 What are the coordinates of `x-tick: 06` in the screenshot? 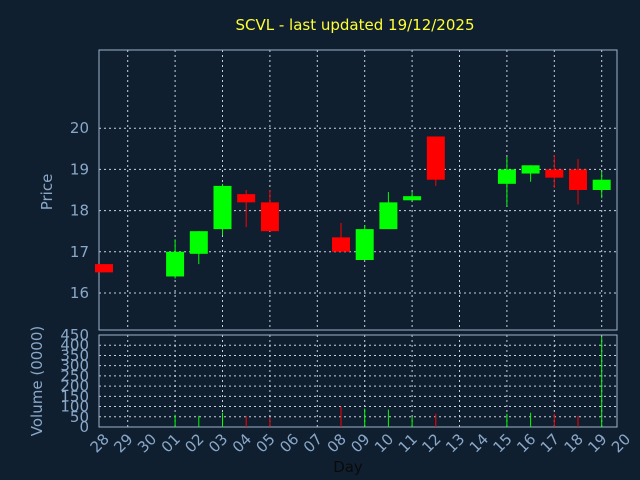 It's located at (289, 443).